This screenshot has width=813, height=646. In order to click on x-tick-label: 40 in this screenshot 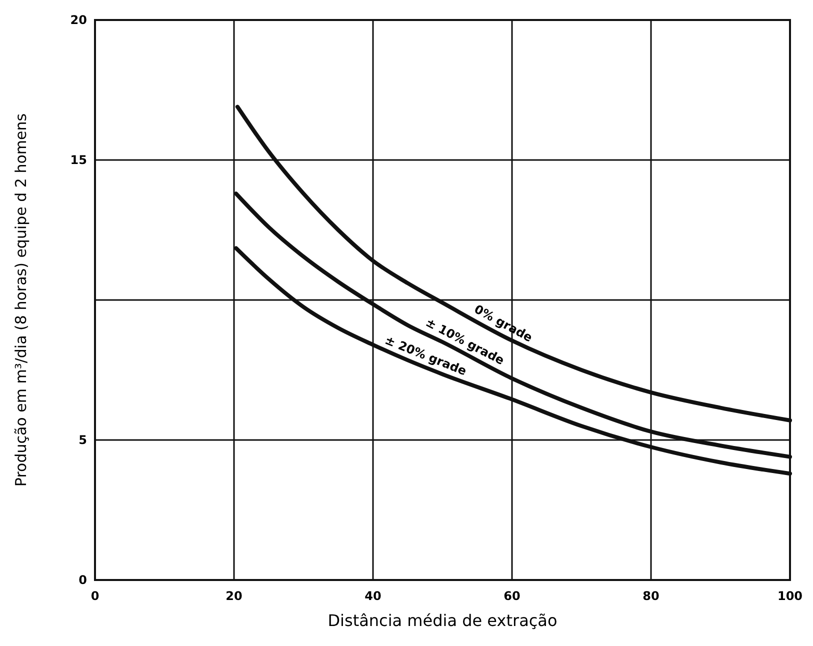, I will do `click(373, 596)`.